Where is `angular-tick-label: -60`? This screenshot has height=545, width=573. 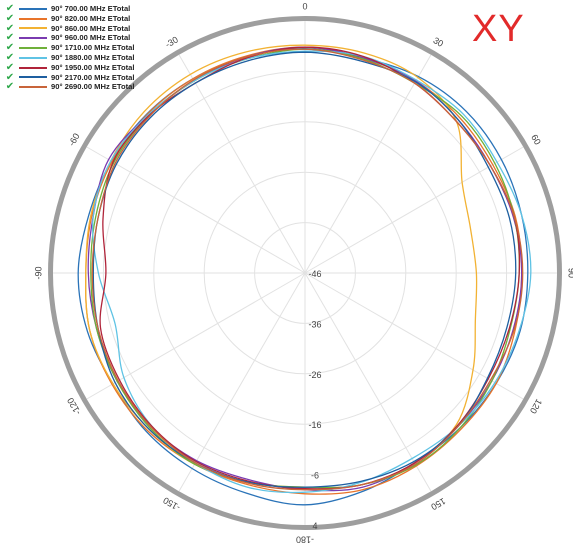
angular-tick-label: -60 is located at coordinates (73, 140).